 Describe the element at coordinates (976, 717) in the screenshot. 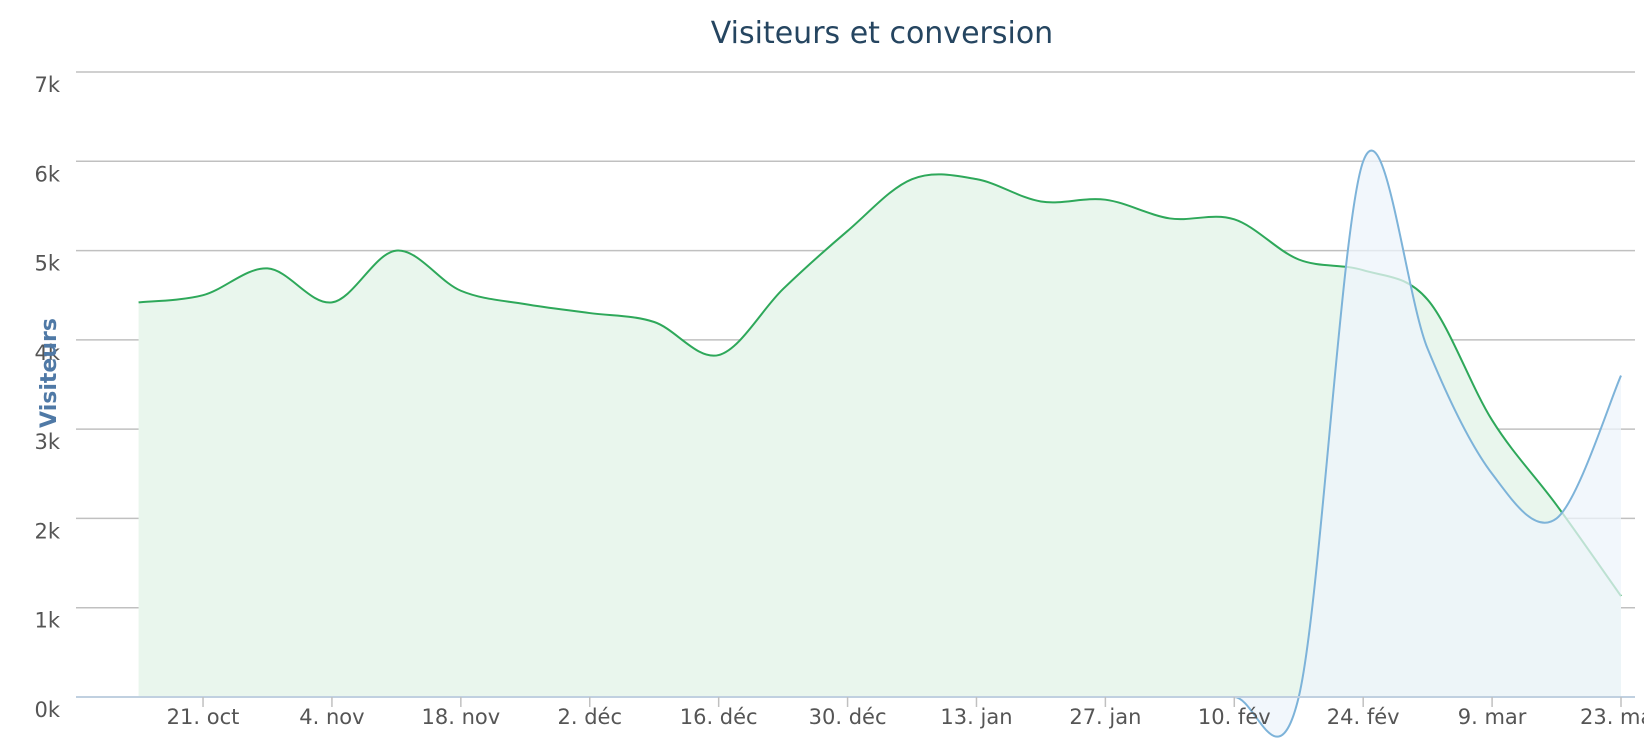

I see `x-tick-label: 13. jan` at that location.